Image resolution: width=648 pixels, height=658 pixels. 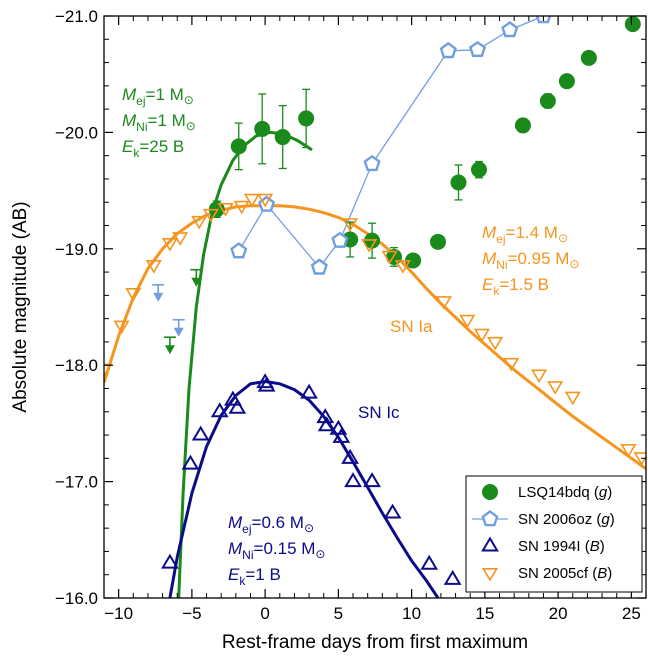 I want to click on annotation-sn1994i: Mej=0.6 M⊙ MNi=0.15 M⊙ Ek=1 B, so click(x=276, y=550).